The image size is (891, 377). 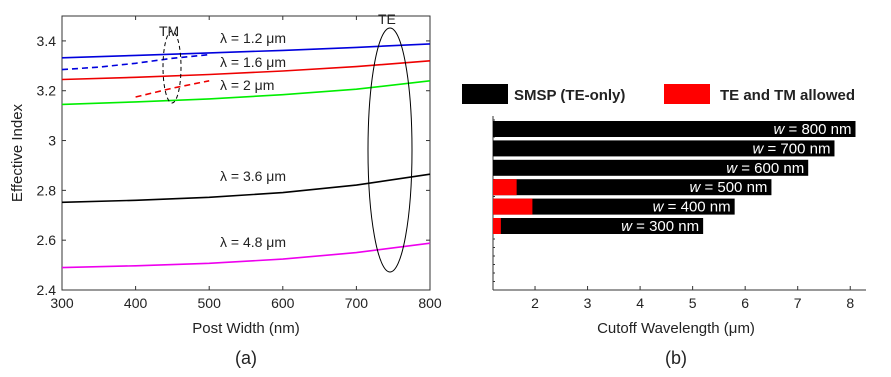 I want to click on x-tick-label-a: 300, so click(x=62, y=303).